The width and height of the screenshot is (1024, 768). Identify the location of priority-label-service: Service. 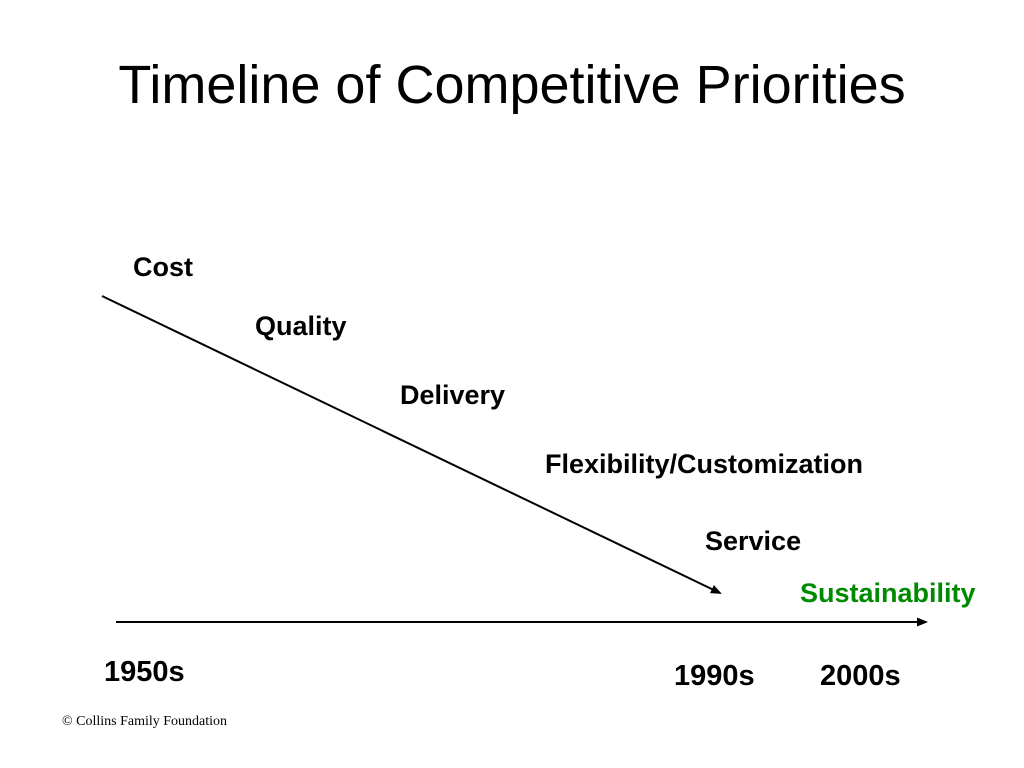
(753, 541).